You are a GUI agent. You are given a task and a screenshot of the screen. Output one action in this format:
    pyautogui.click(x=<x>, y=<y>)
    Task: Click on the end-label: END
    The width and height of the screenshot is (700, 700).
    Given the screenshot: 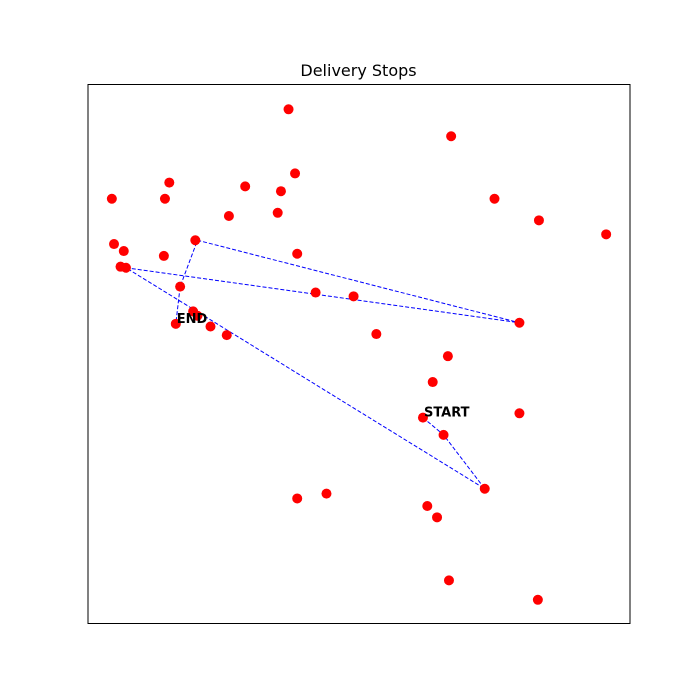 What is the action you would take?
    pyautogui.click(x=192, y=319)
    